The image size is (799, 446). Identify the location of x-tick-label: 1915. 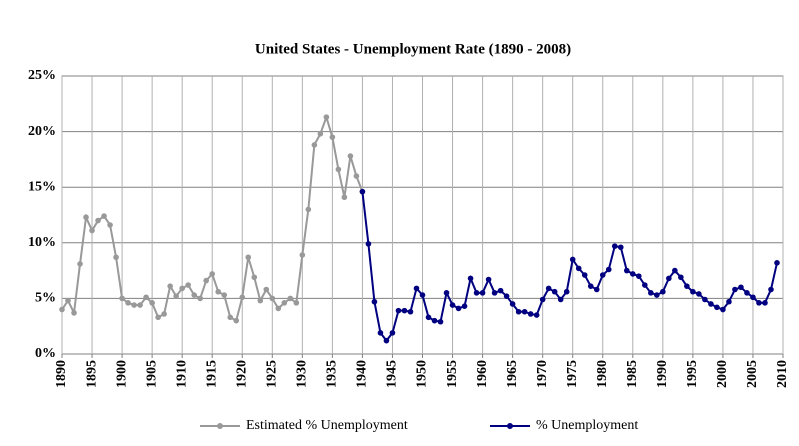
(211, 374).